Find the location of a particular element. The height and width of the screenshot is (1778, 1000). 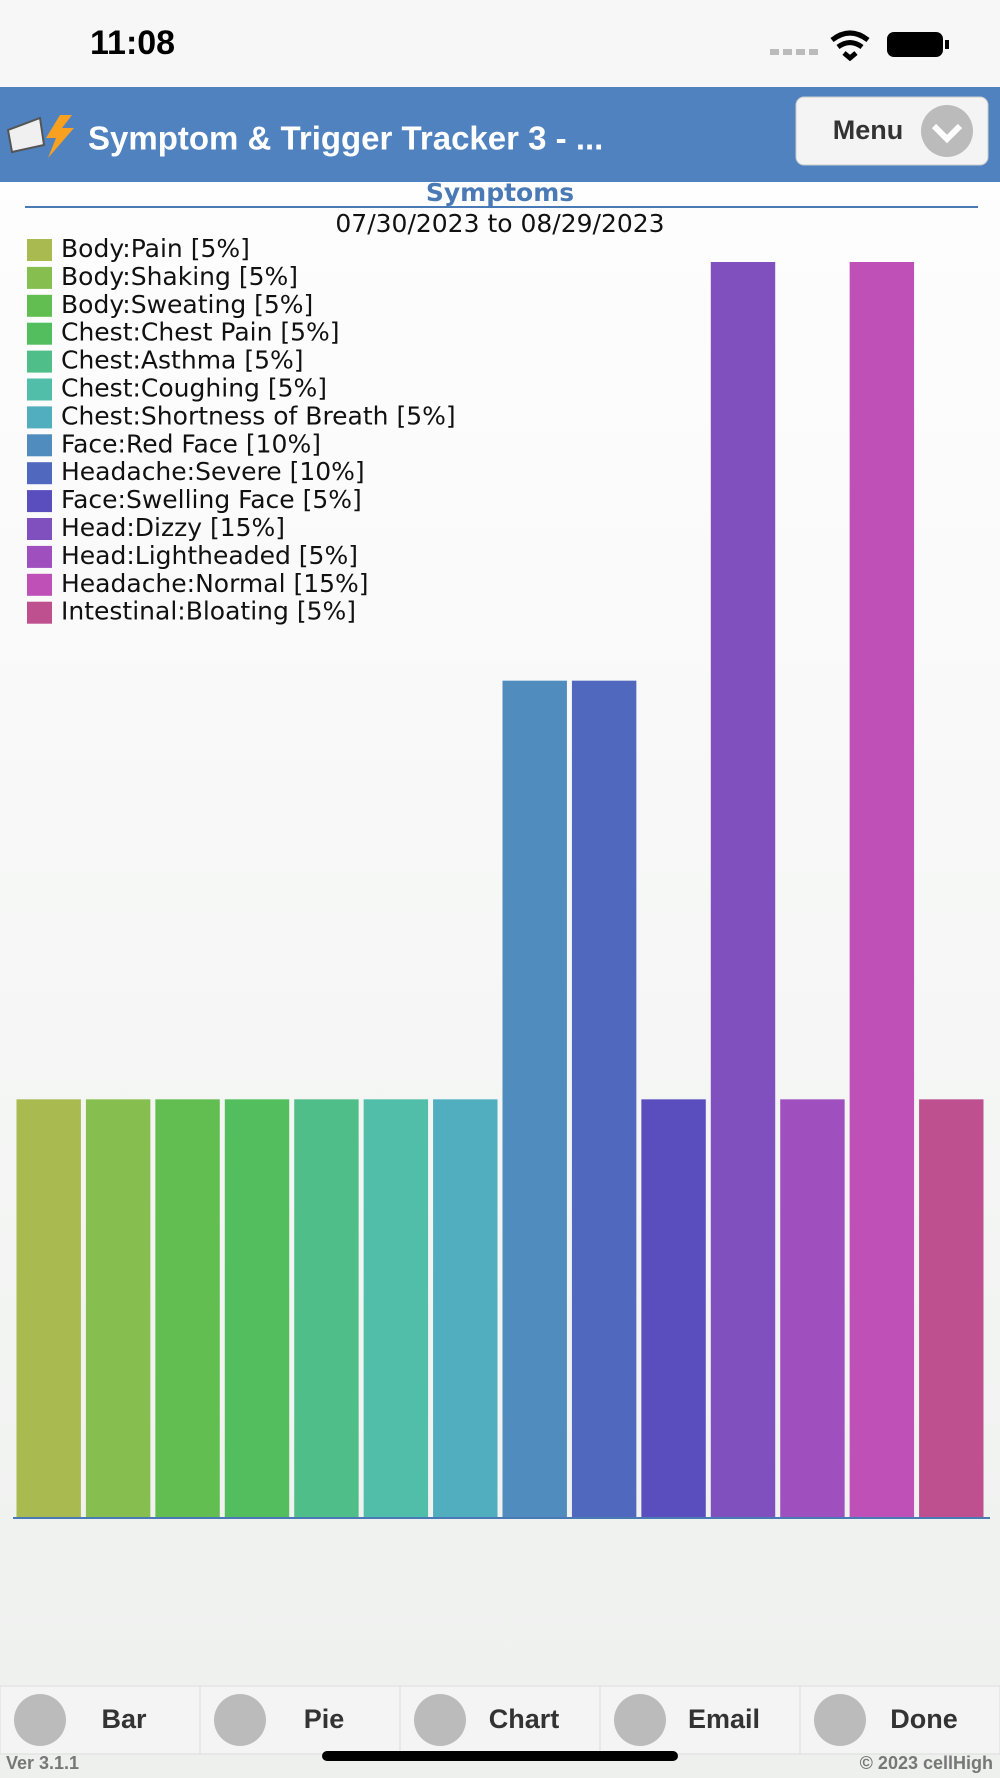

legend-label: Head:Lightheaded [5%] is located at coordinates (209, 555).